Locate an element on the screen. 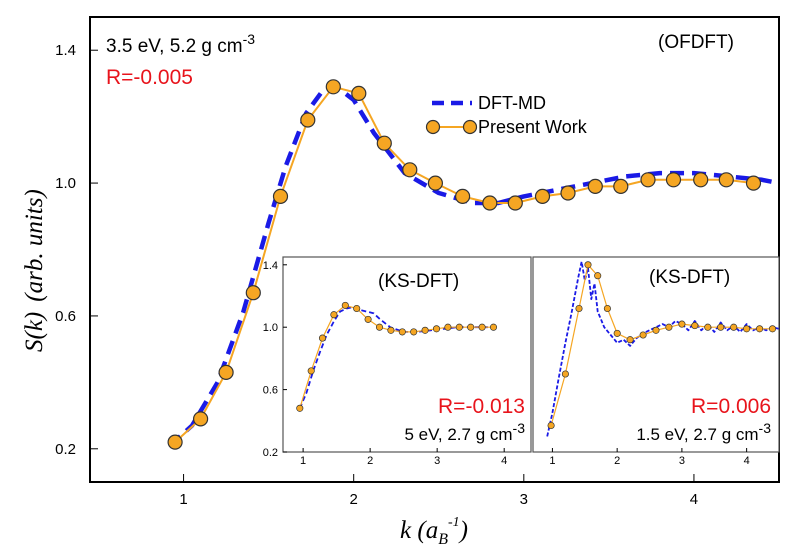 This screenshot has height=558, width=789. method-label-main: (OFDFT) is located at coordinates (696, 42).